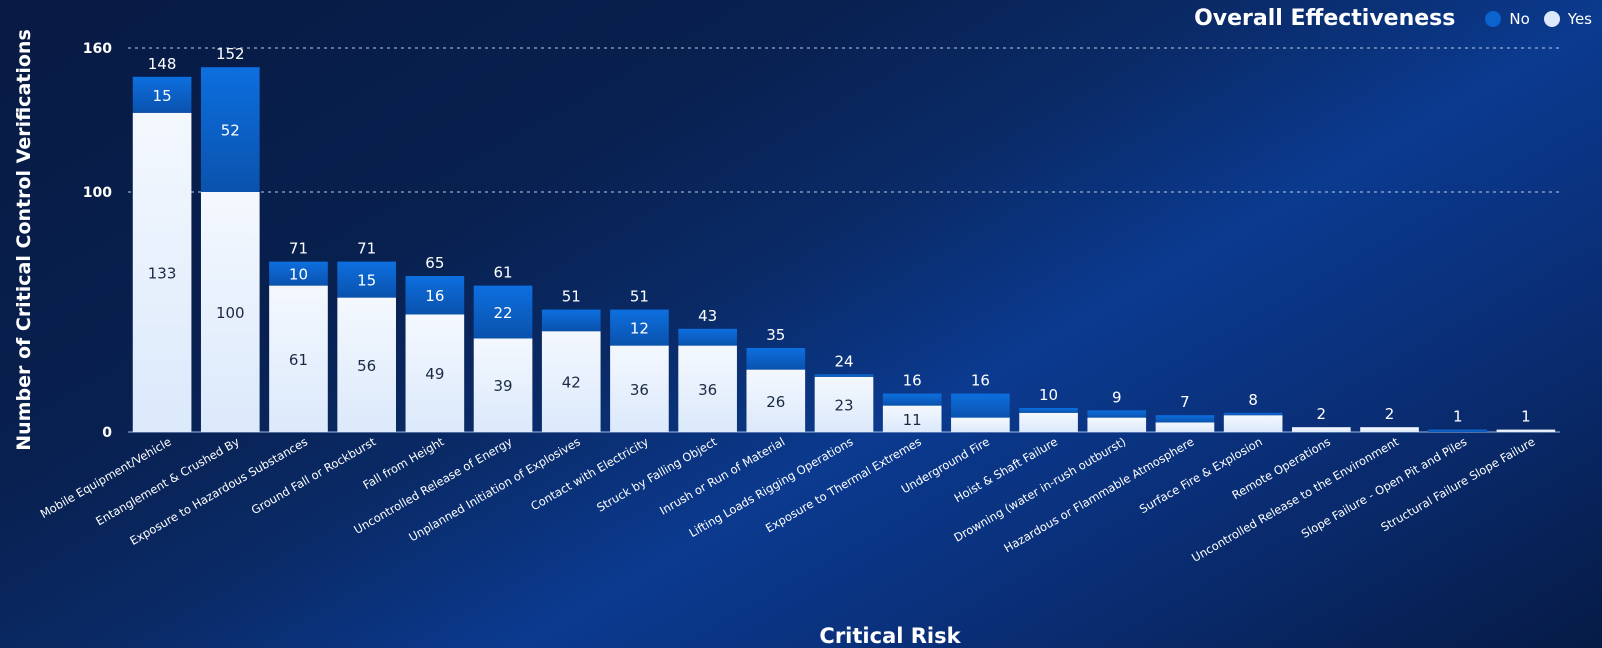 This screenshot has height=648, width=1602. Describe the element at coordinates (656, 474) in the screenshot. I see `x-tick-label: Struck by Falling Object` at that location.